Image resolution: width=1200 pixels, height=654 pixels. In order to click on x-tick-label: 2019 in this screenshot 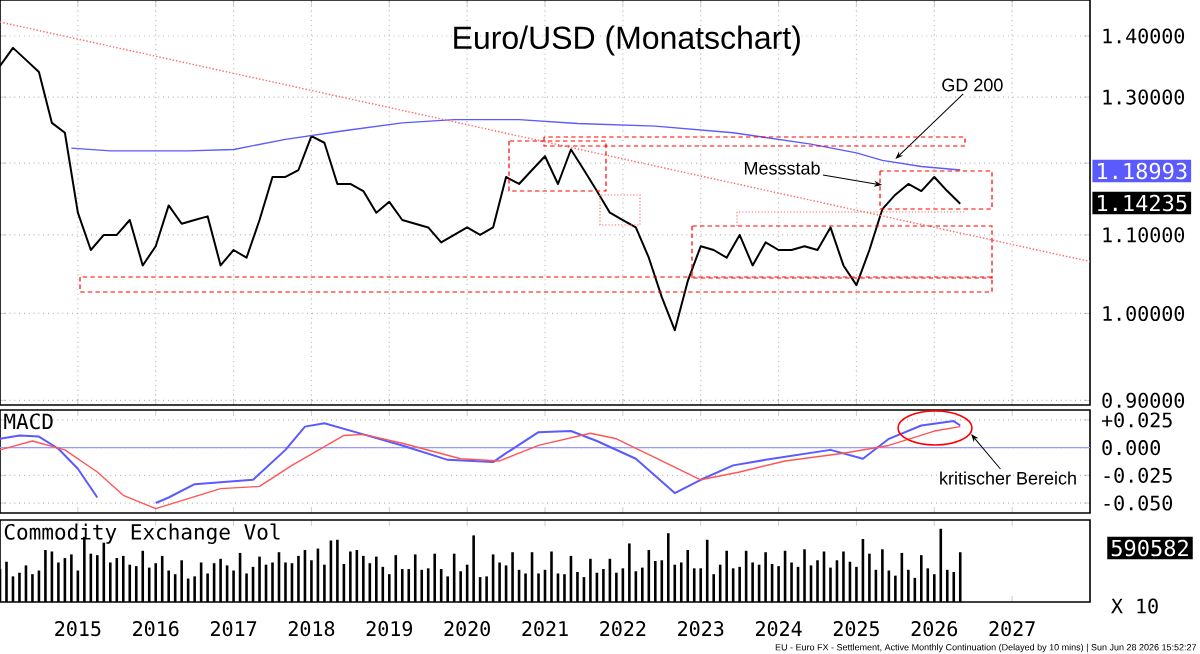, I will do `click(389, 629)`.